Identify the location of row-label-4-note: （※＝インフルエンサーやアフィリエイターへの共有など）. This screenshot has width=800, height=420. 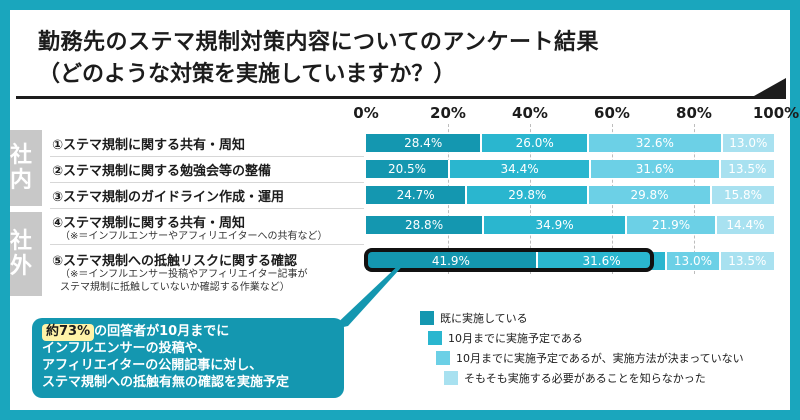
(194, 236).